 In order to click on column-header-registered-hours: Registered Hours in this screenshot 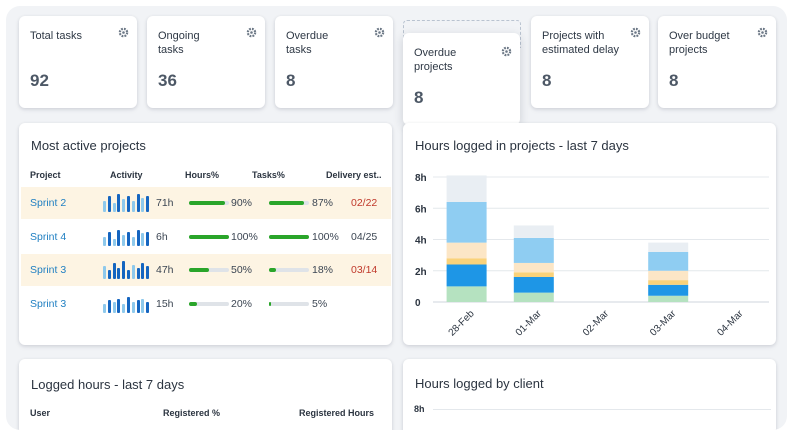, I will do `click(337, 413)`.